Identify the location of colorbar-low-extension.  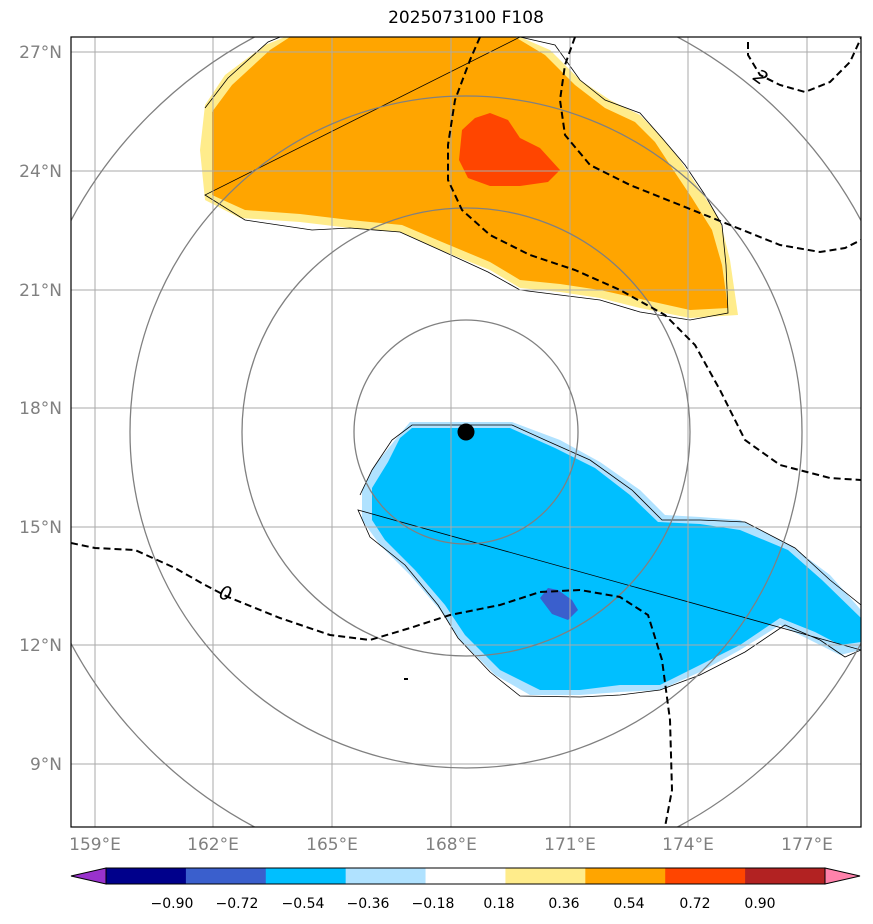
(88, 876).